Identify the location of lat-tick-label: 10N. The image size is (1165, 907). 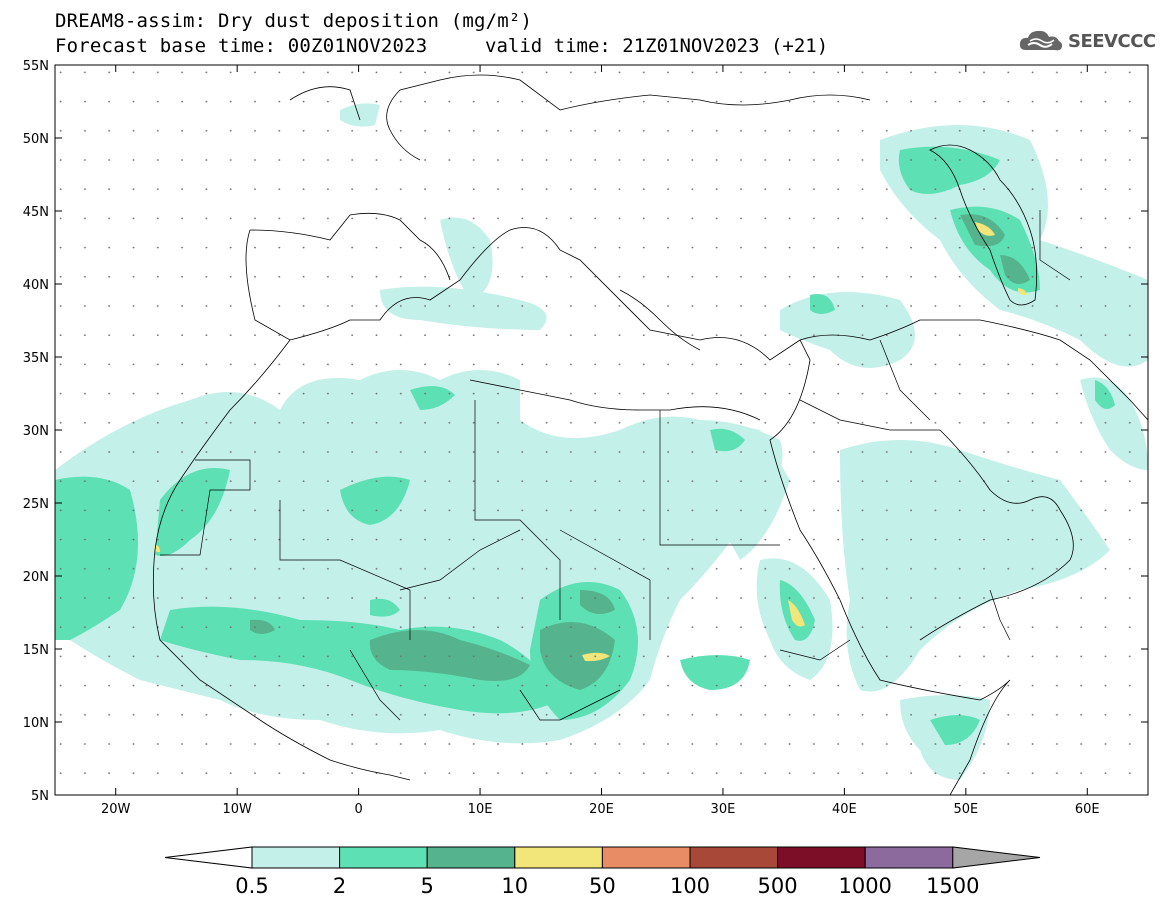
(36, 723).